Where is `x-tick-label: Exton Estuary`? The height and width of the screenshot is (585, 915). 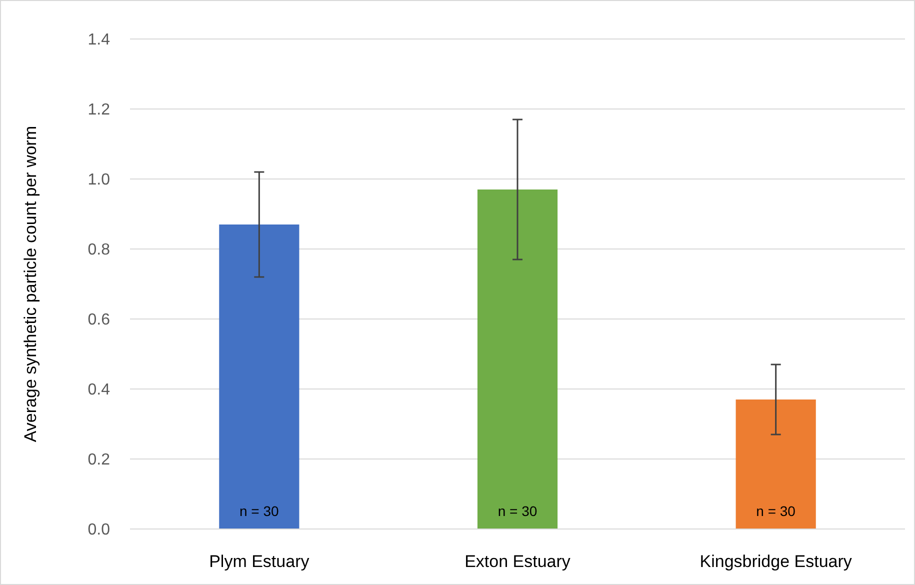 x-tick-label: Exton Estuary is located at coordinates (517, 561).